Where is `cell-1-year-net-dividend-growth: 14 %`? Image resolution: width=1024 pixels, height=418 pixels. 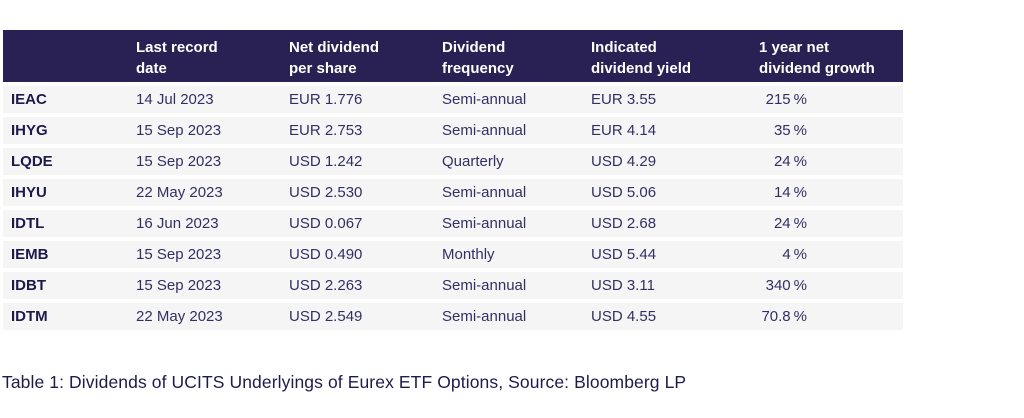
cell-1-year-net-dividend-growth: 14 % is located at coordinates (831, 192).